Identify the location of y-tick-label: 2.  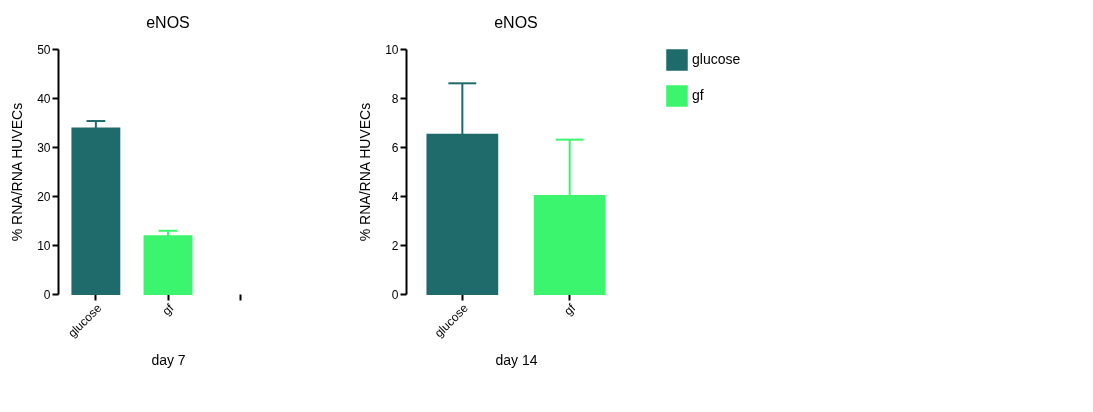
(395, 245).